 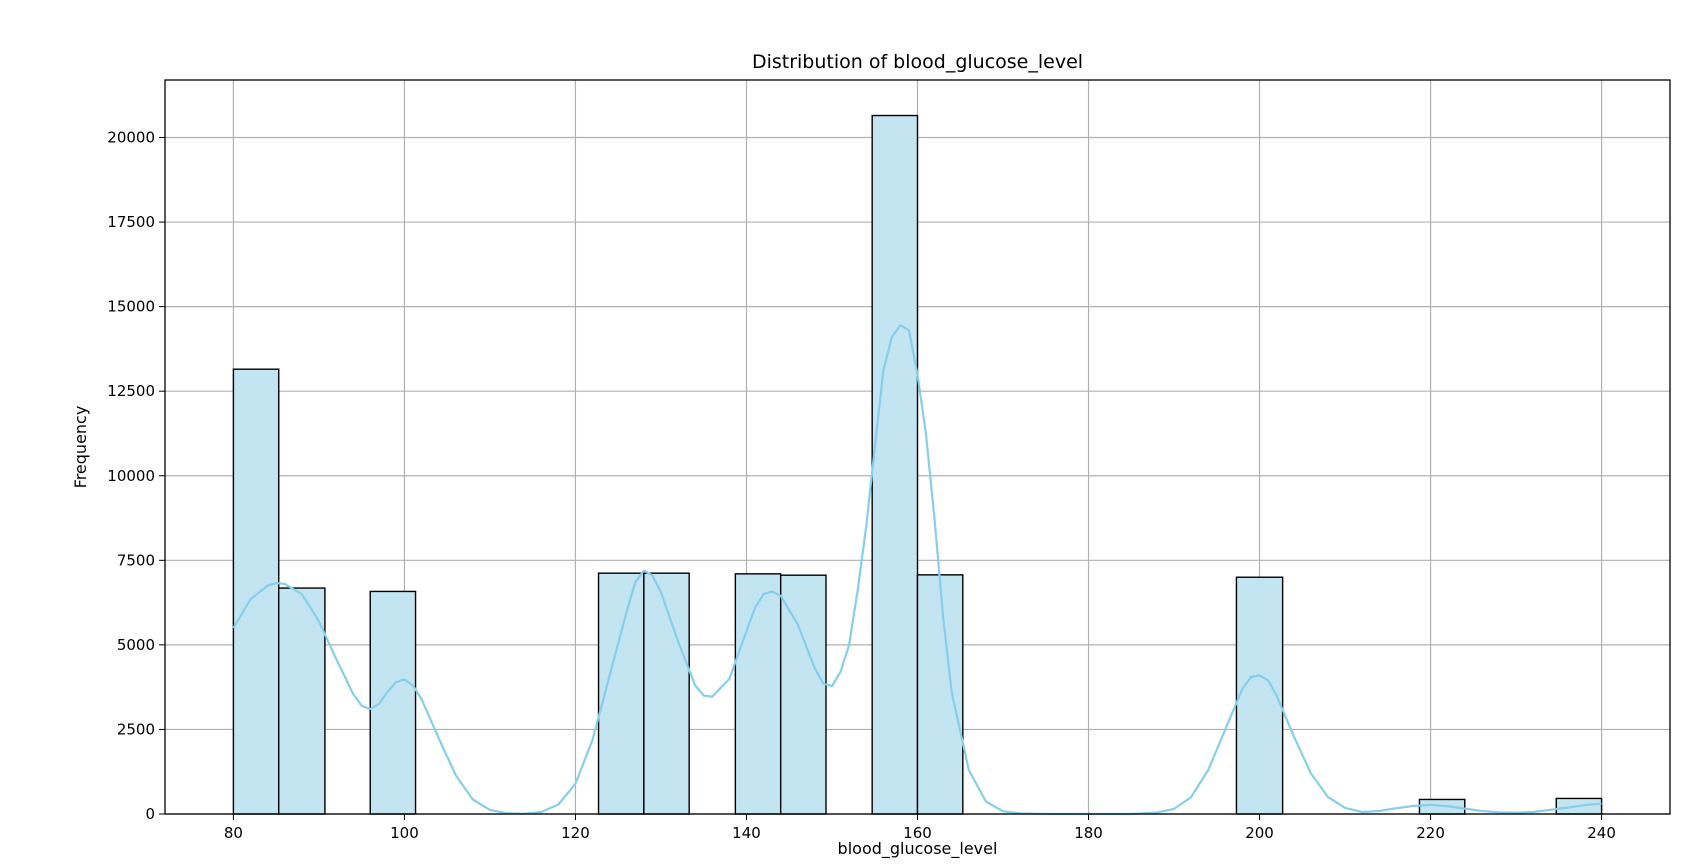 I want to click on x-tick-label: 200, so click(x=1259, y=833).